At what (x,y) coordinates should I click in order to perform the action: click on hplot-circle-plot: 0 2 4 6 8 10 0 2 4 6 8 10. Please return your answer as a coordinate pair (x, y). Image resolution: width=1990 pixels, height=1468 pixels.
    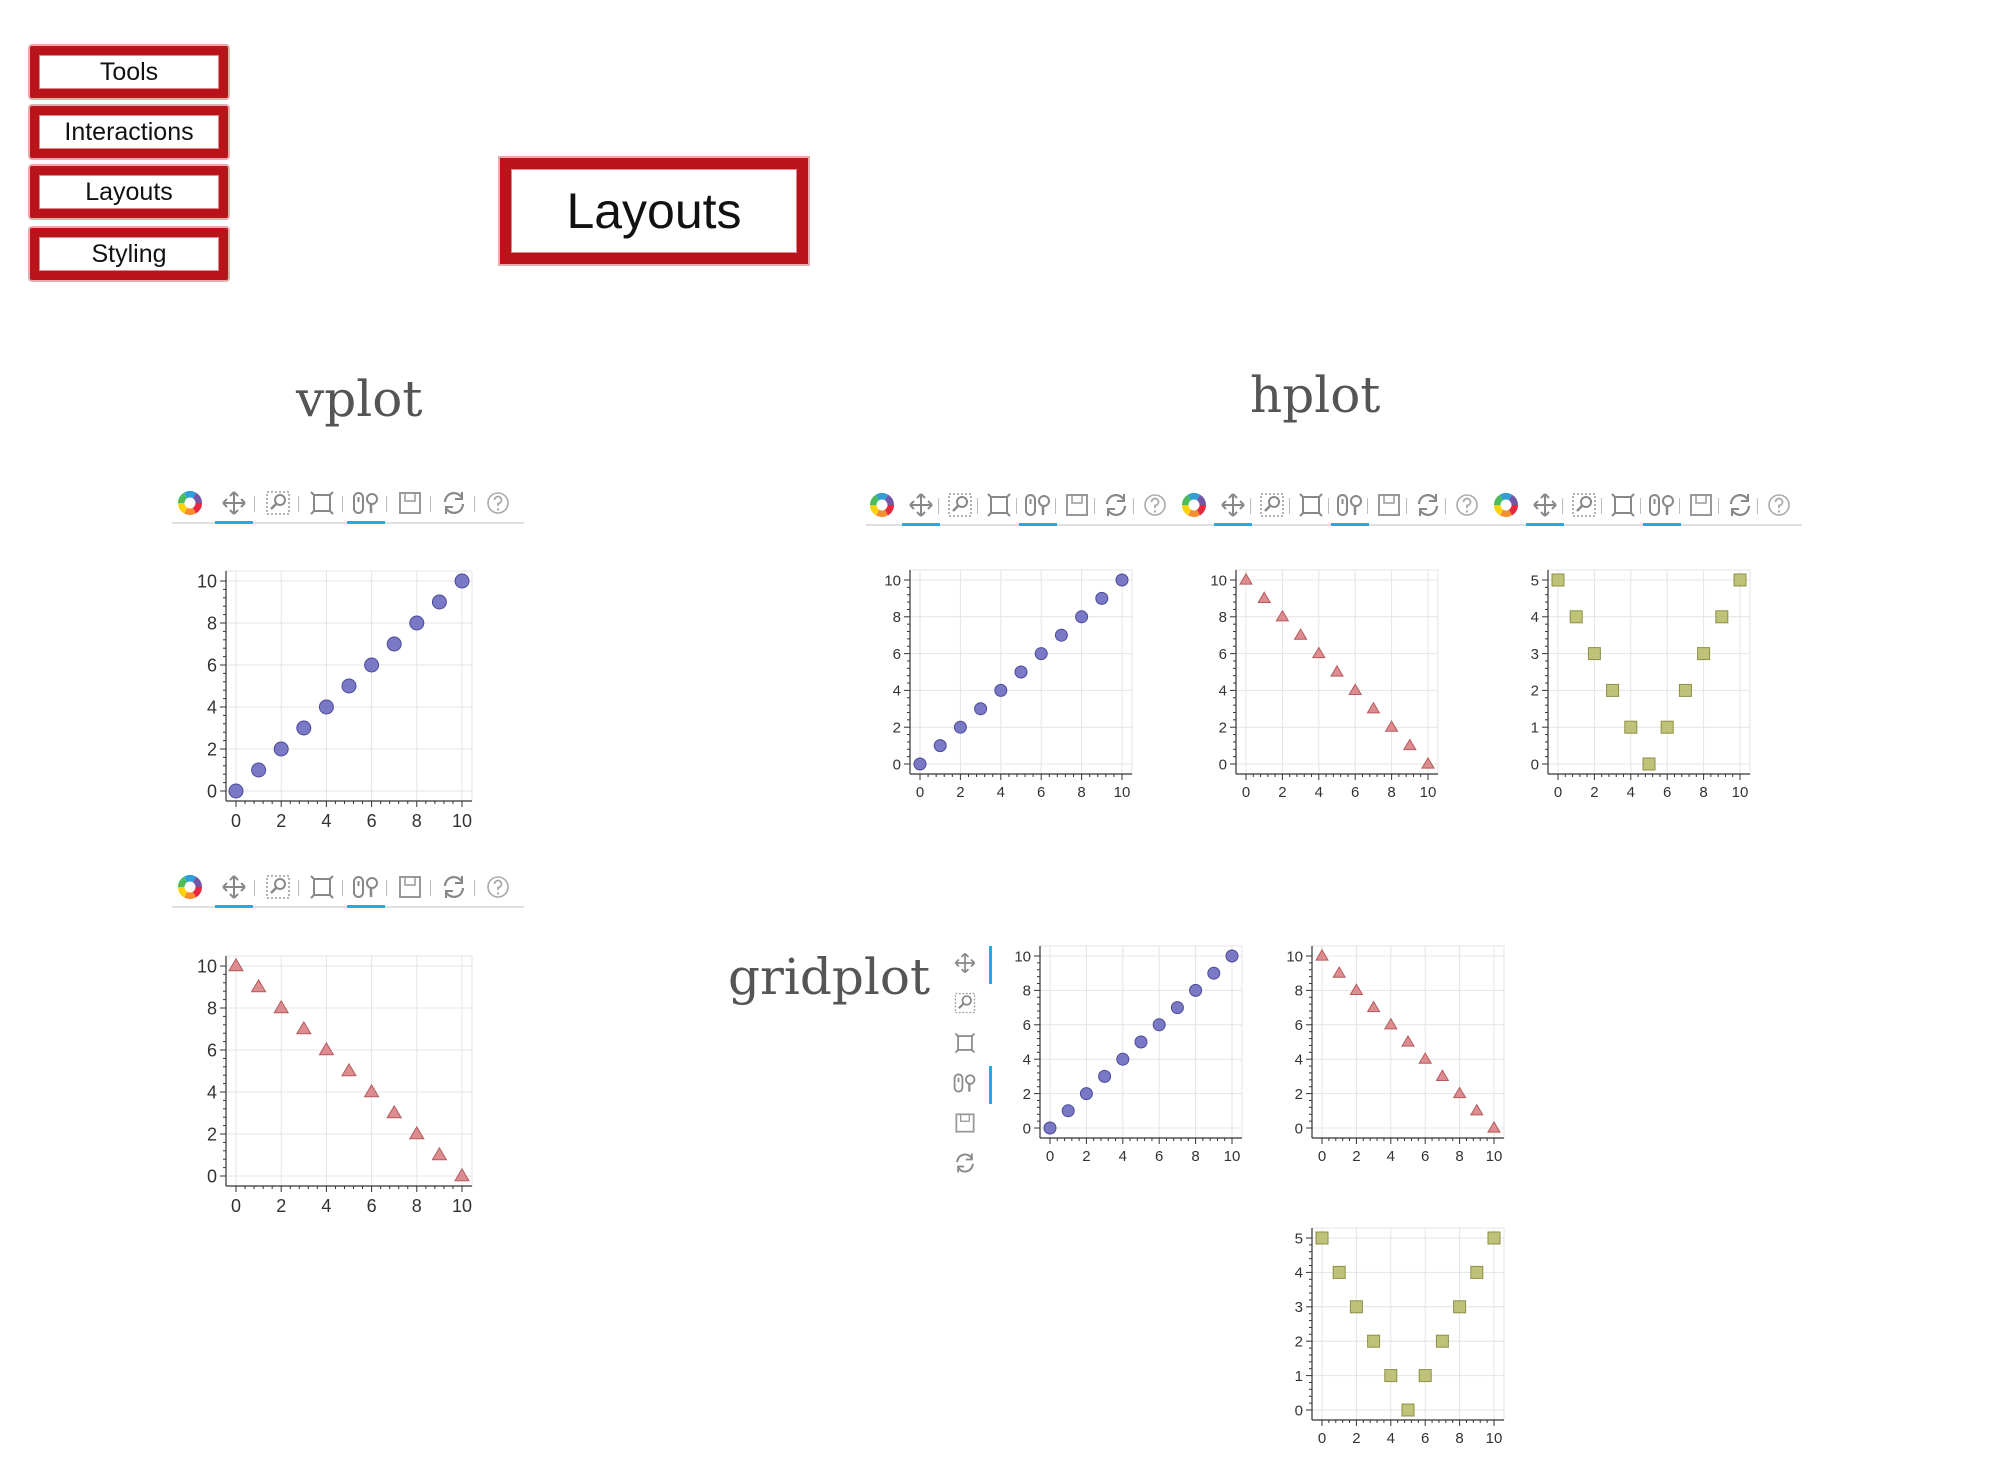
    Looking at the image, I should click on (1005, 685).